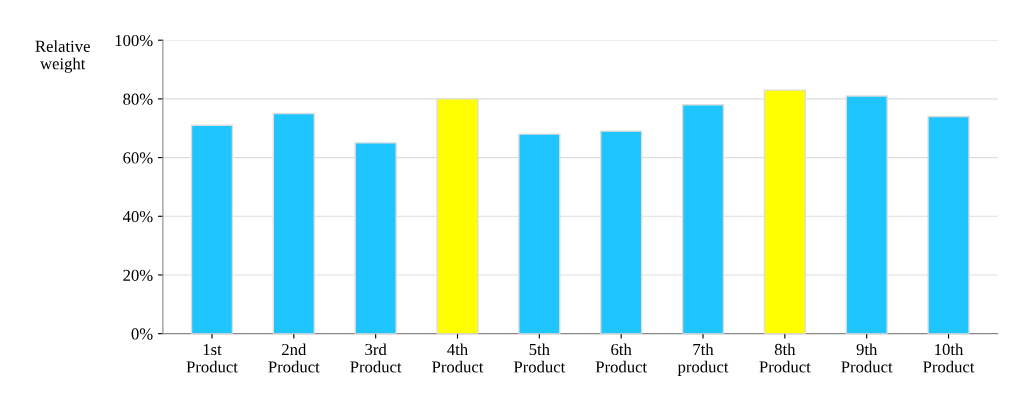 This screenshot has width=1018, height=402. I want to click on y-axis-title: Relative weight, so click(62, 56).